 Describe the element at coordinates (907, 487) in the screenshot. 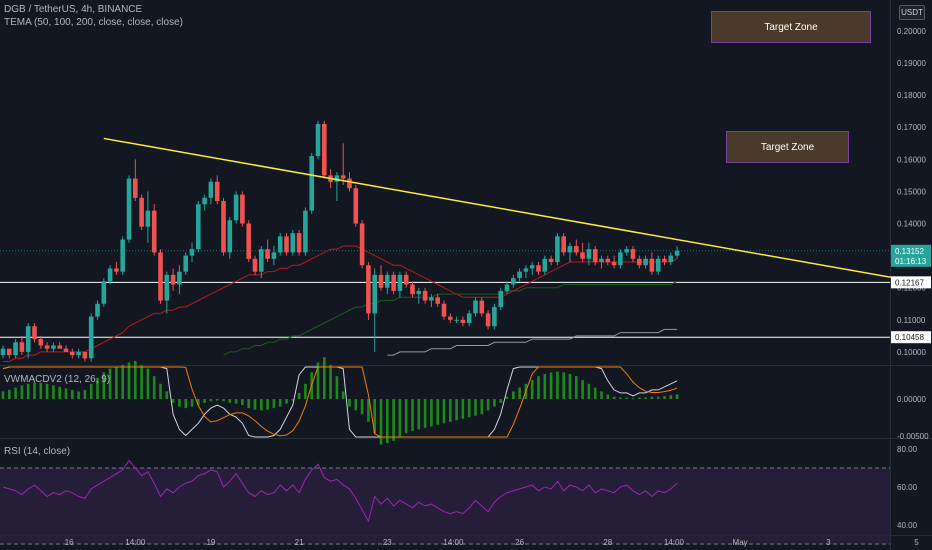

I see `rsi-tick: 60.00` at that location.